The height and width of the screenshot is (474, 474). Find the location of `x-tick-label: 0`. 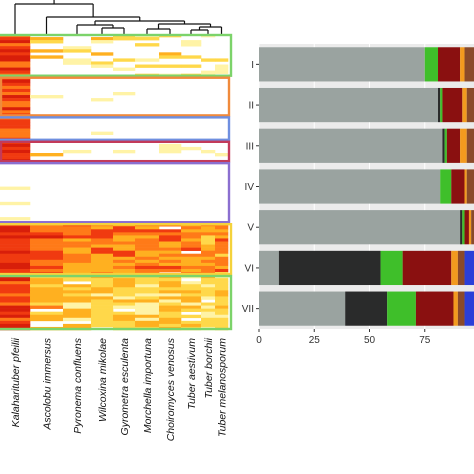

x-tick-label: 0 is located at coordinates (259, 340).